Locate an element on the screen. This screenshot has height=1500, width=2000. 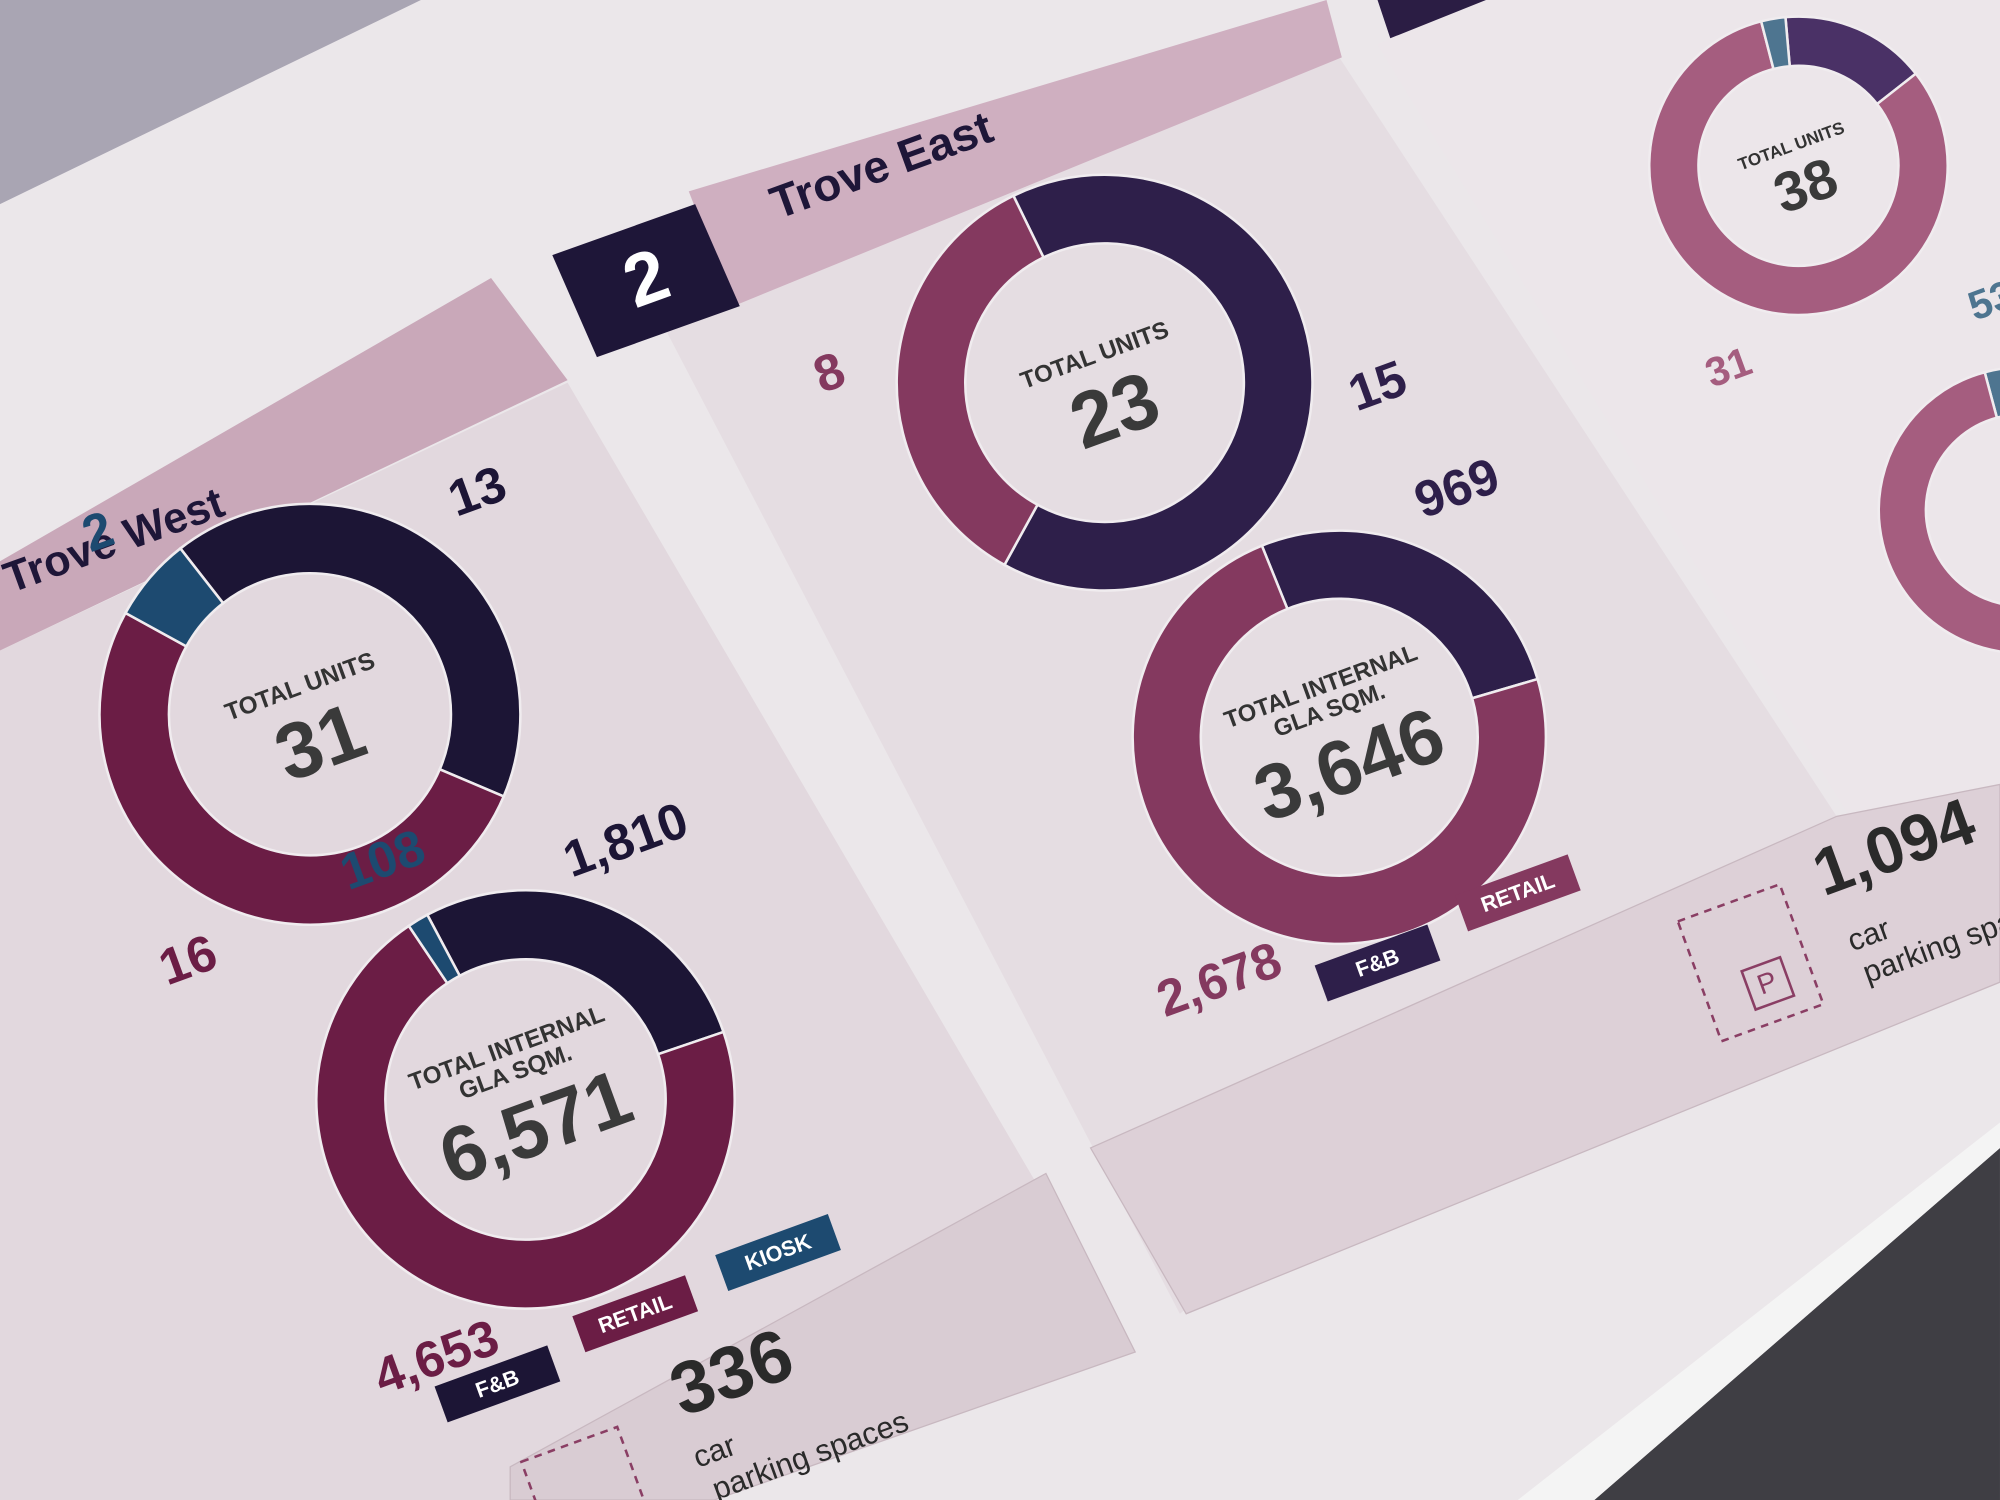
panel-east-header is located at coordinates (1015, 153).